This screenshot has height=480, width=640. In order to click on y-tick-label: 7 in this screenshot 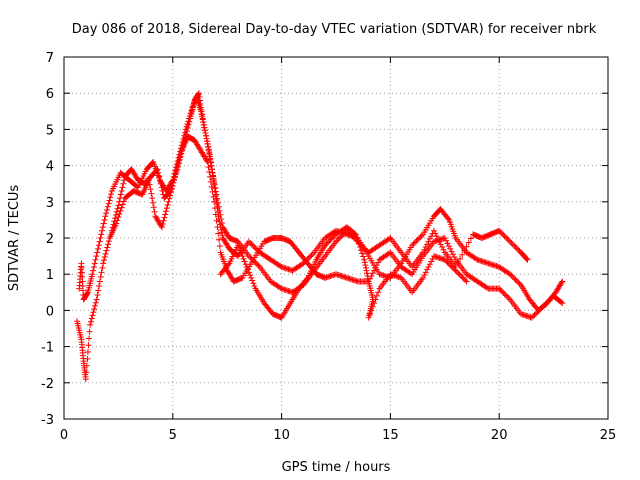, I will do `click(50, 58)`.